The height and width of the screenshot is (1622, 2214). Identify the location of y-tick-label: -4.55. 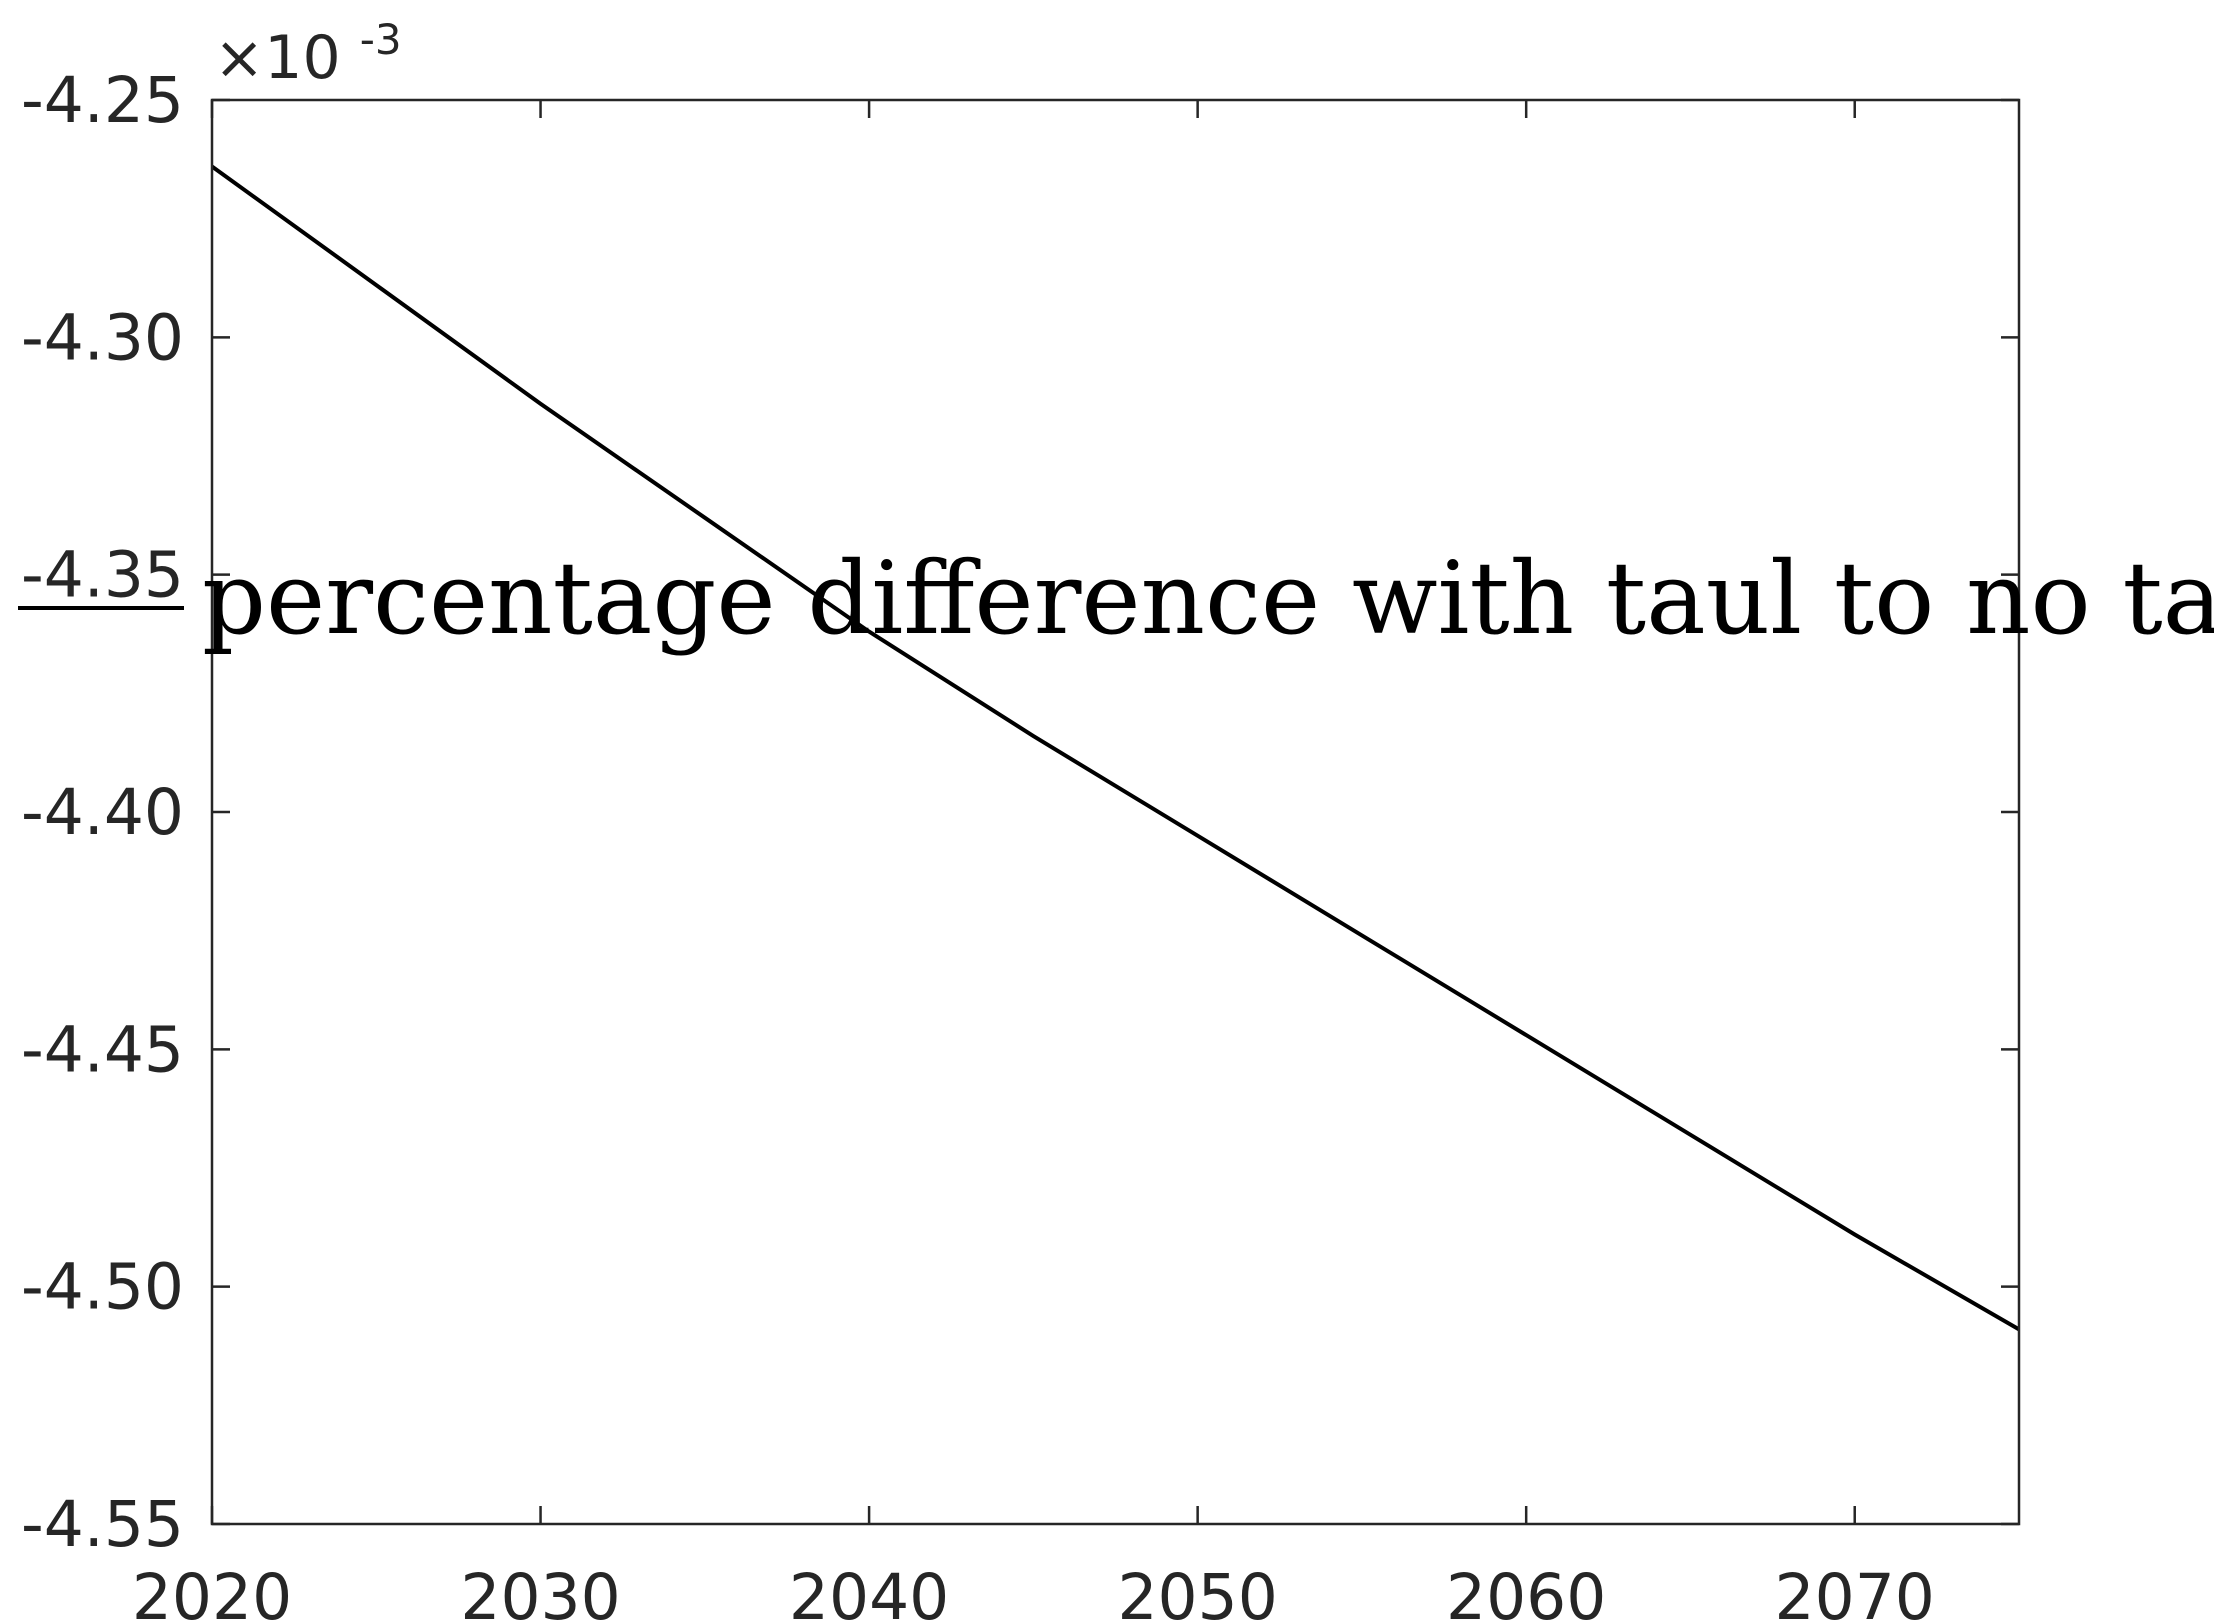
(102, 1524).